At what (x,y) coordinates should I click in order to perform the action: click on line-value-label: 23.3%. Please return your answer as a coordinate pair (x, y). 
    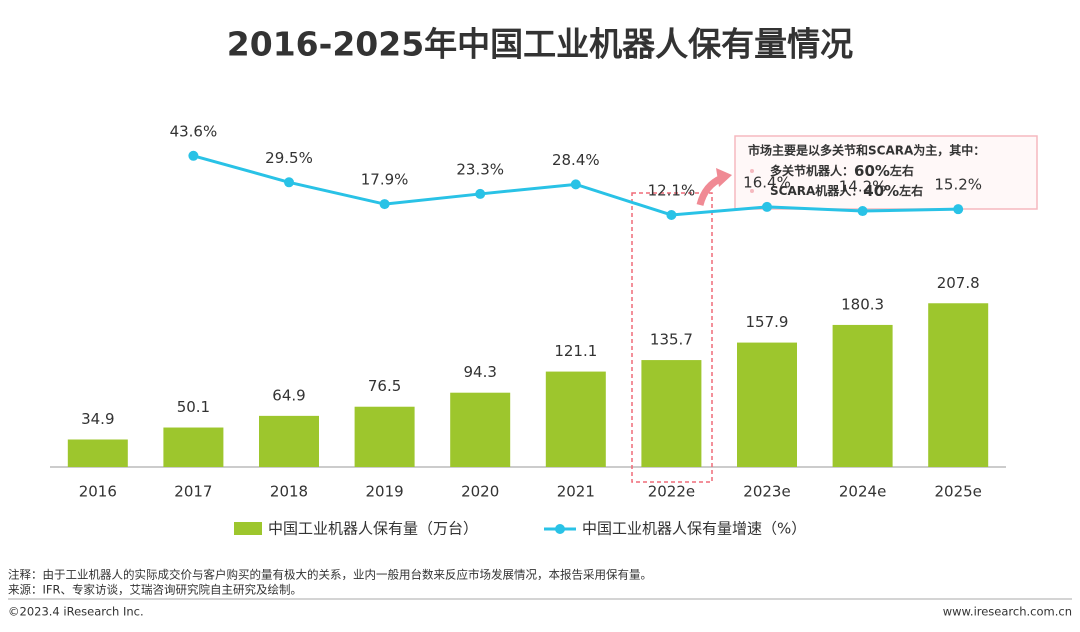
    Looking at the image, I should click on (480, 169).